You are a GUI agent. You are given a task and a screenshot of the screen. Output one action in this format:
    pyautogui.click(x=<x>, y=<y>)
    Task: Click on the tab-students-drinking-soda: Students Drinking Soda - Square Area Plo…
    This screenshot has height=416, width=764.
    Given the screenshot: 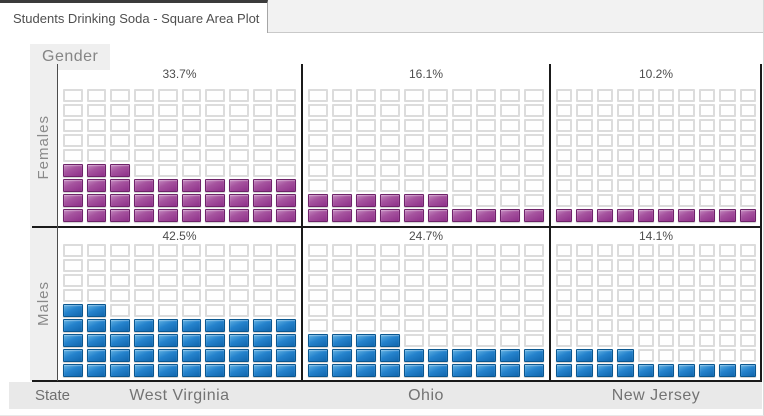 What is the action you would take?
    pyautogui.click(x=134, y=16)
    